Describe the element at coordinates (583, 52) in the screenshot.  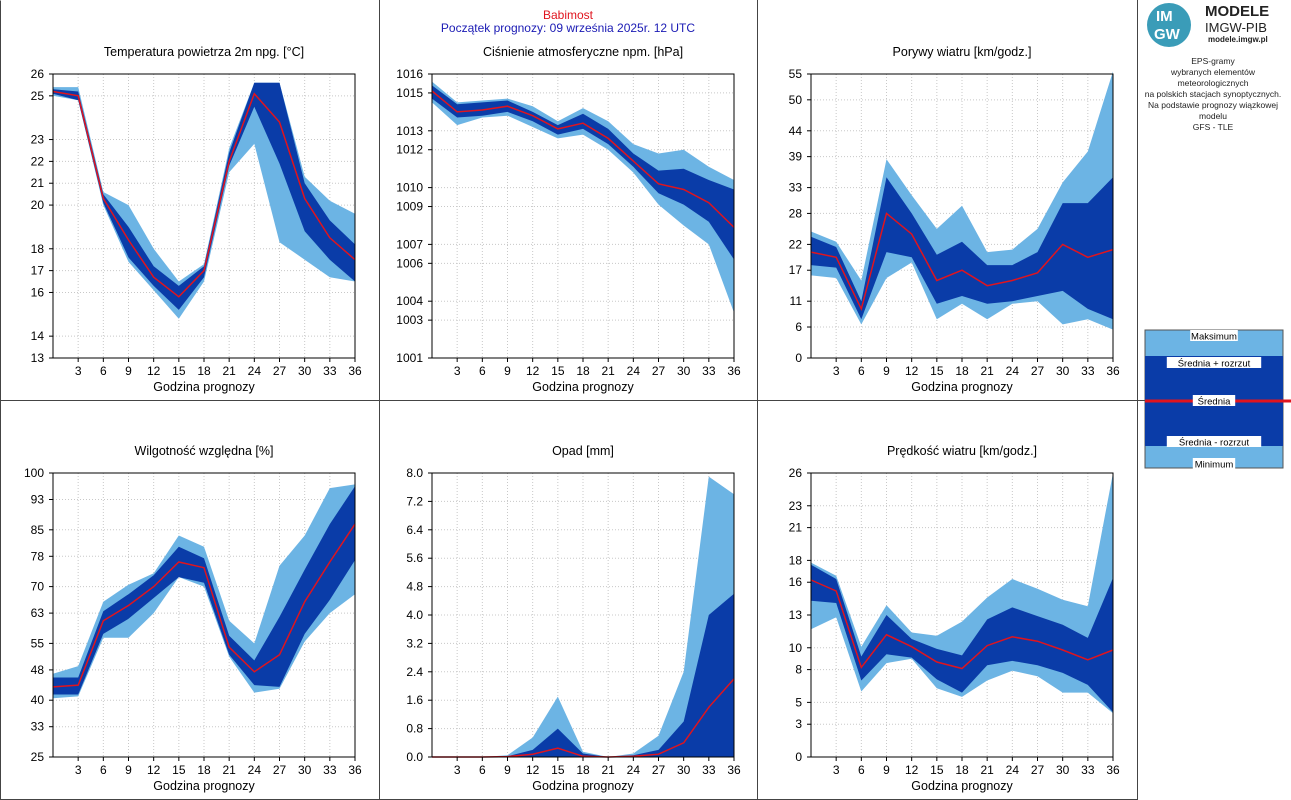
I see `chart-title: Ciśnienie atmosferyczne npm. [hPa]` at that location.